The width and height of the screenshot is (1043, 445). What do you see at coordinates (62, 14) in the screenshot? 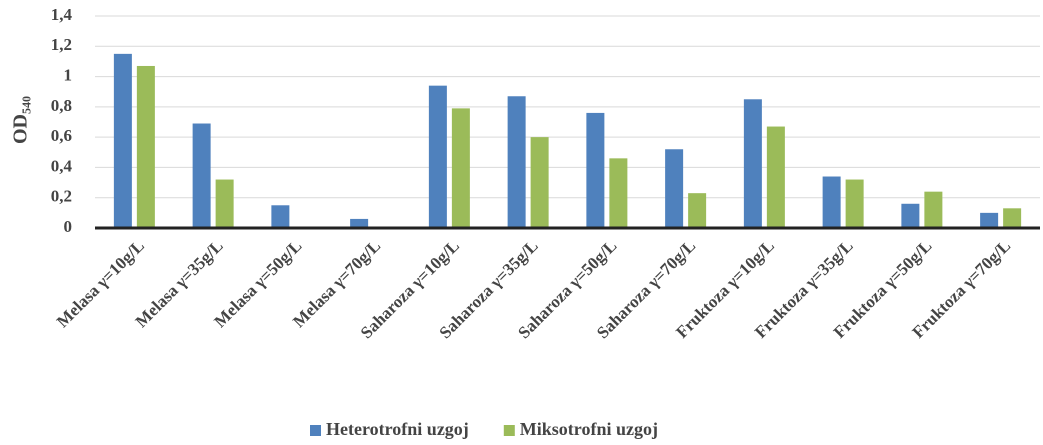
I see `y-tick-label: 1,4` at bounding box center [62, 14].